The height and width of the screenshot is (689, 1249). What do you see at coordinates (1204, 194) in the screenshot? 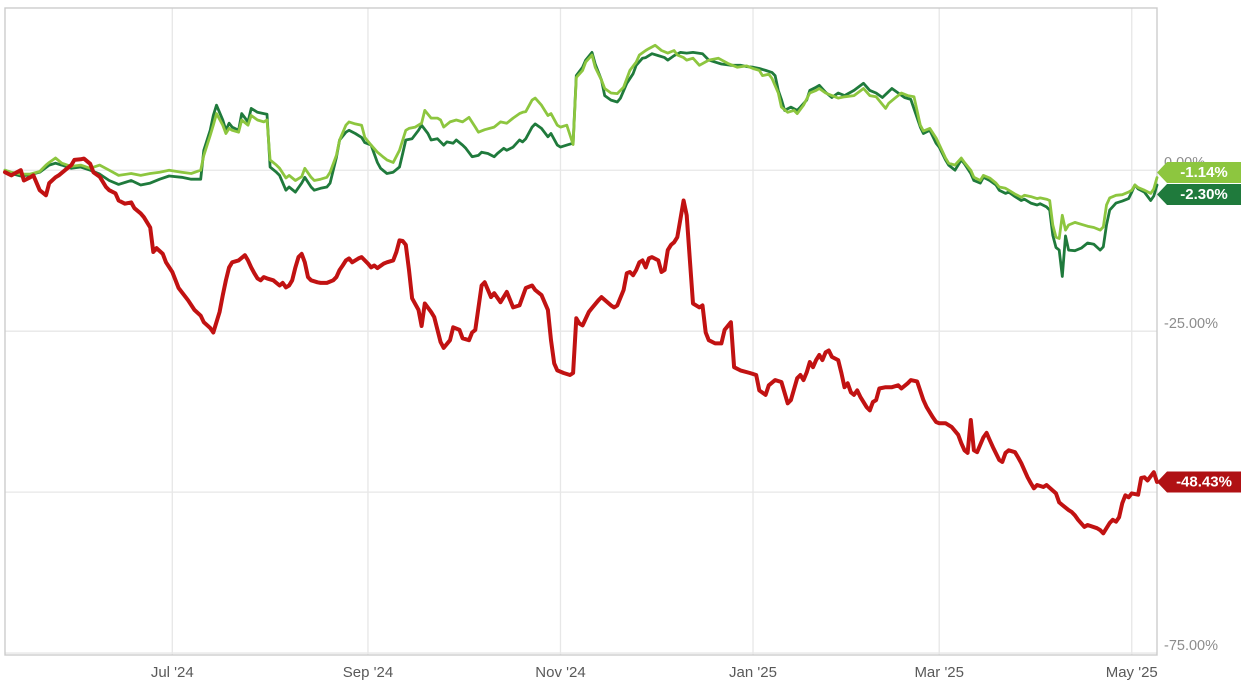
I see `series-dark-green-badge-label: -2.30%` at bounding box center [1204, 194].